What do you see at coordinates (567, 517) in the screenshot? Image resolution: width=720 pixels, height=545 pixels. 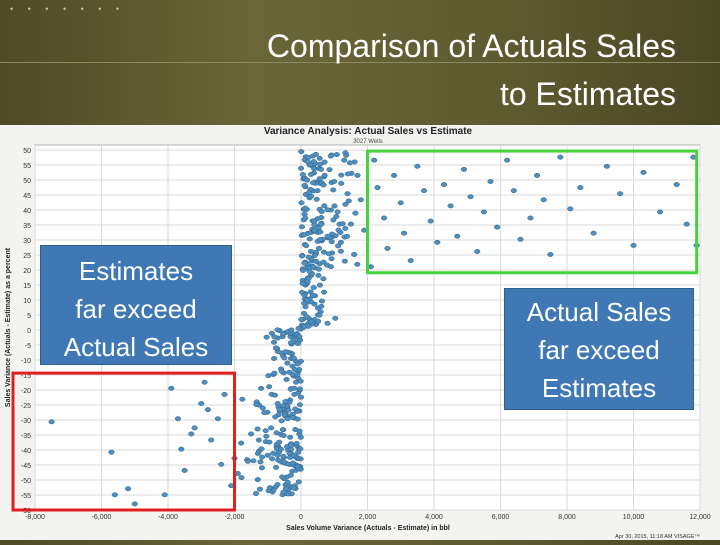 I see `x-tick-label: 8,000` at bounding box center [567, 517].